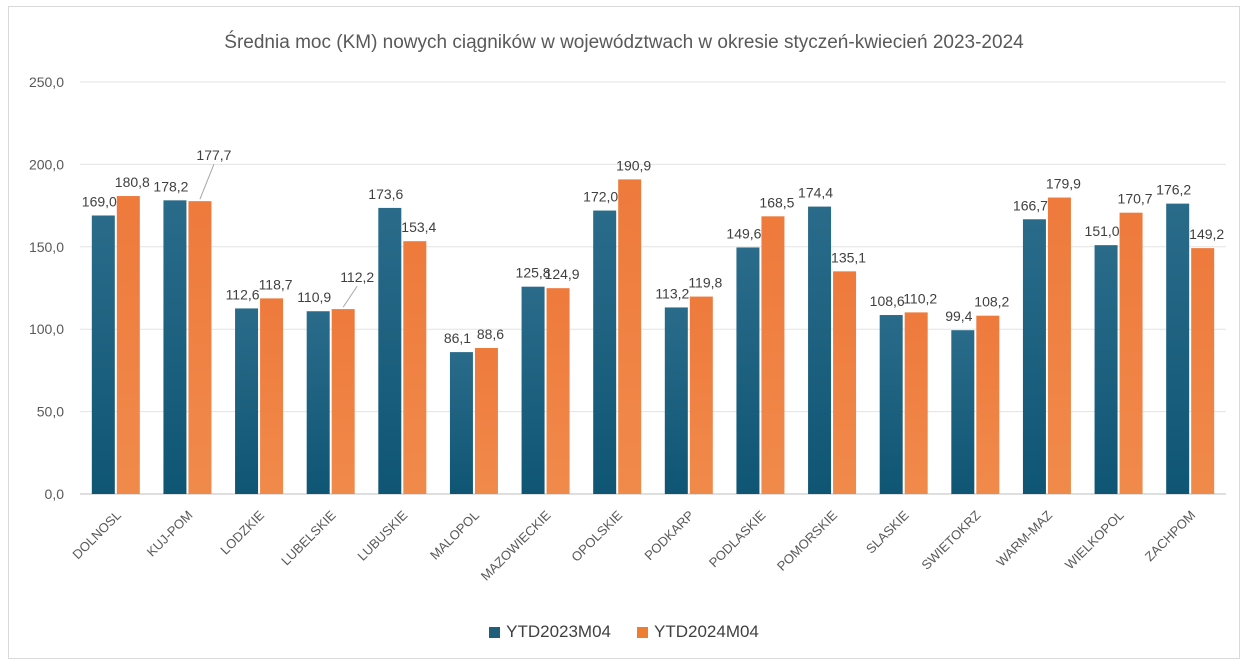 The height and width of the screenshot is (665, 1248). What do you see at coordinates (495, 632) in the screenshot?
I see `legend-swatch-2023` at bounding box center [495, 632].